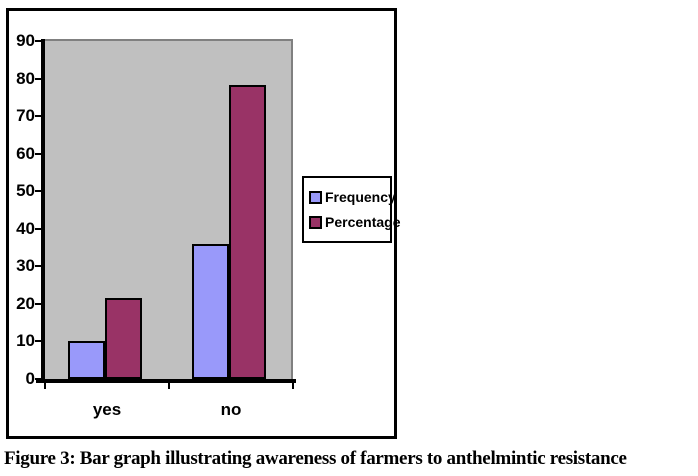 The image size is (698, 476). What do you see at coordinates (315, 197) in the screenshot?
I see `legend-swatch-frequency-icon` at bounding box center [315, 197].